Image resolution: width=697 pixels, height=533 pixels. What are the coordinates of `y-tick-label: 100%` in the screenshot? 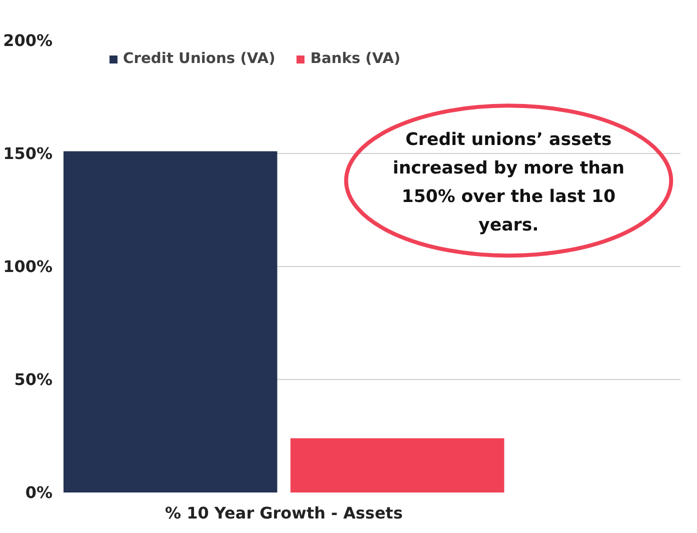 It's located at (28, 266).